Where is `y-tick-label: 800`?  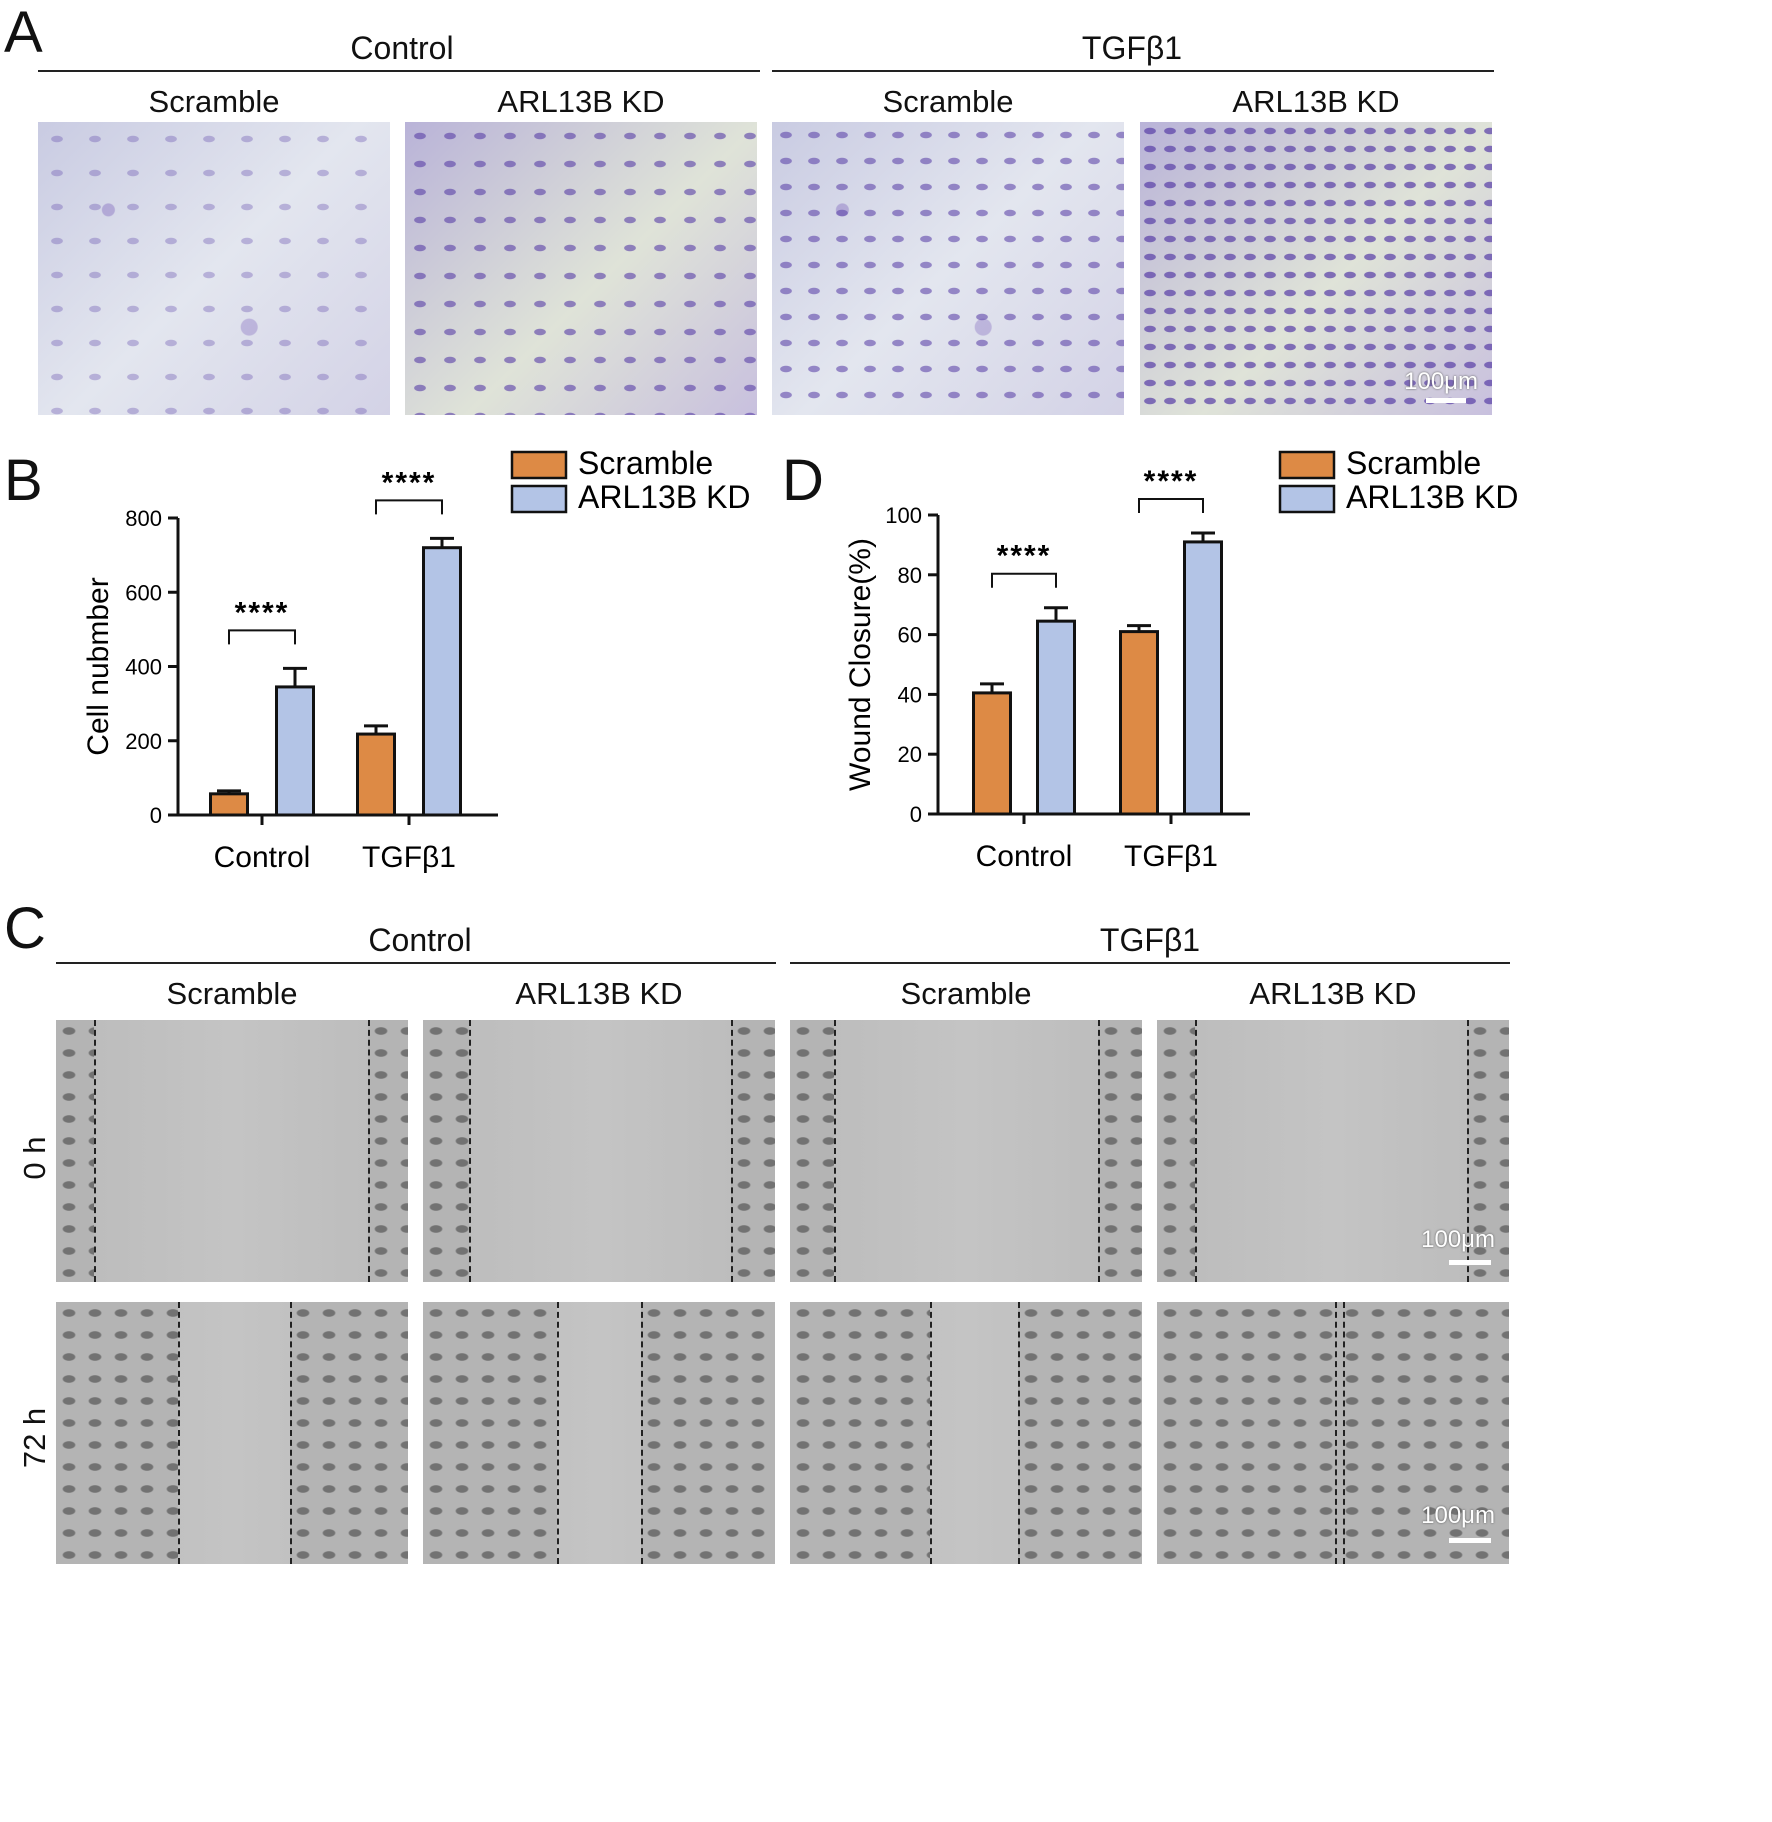
y-tick-label: 800 is located at coordinates (143, 518).